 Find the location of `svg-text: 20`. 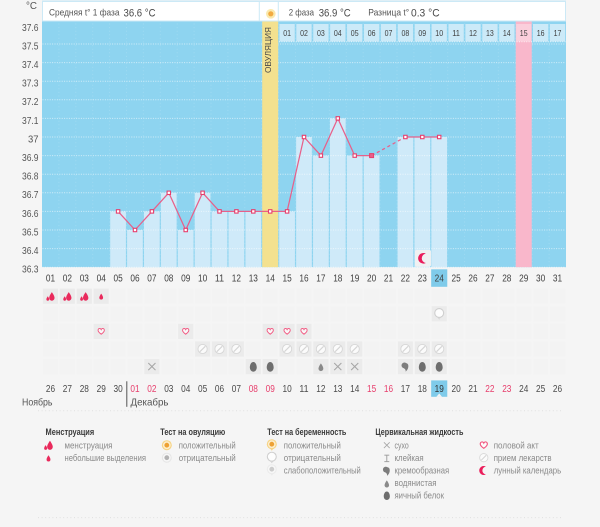

svg-text: 20 is located at coordinates (372, 278).